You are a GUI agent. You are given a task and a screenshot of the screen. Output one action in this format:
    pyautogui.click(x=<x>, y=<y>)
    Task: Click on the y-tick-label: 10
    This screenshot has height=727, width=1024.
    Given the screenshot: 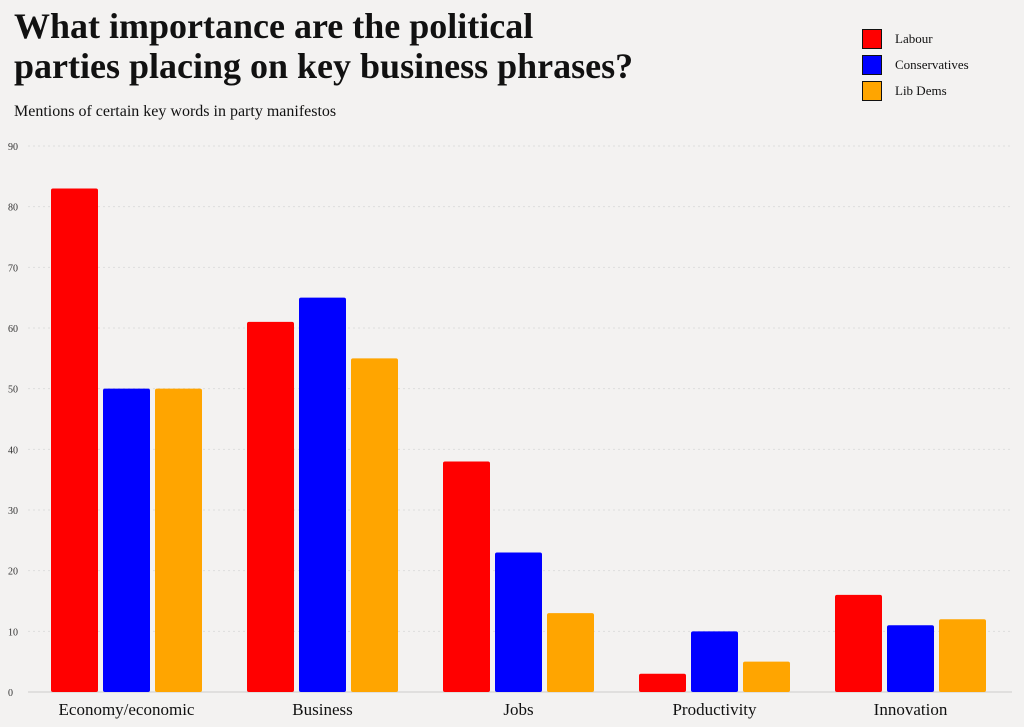 What is the action you would take?
    pyautogui.click(x=13, y=632)
    